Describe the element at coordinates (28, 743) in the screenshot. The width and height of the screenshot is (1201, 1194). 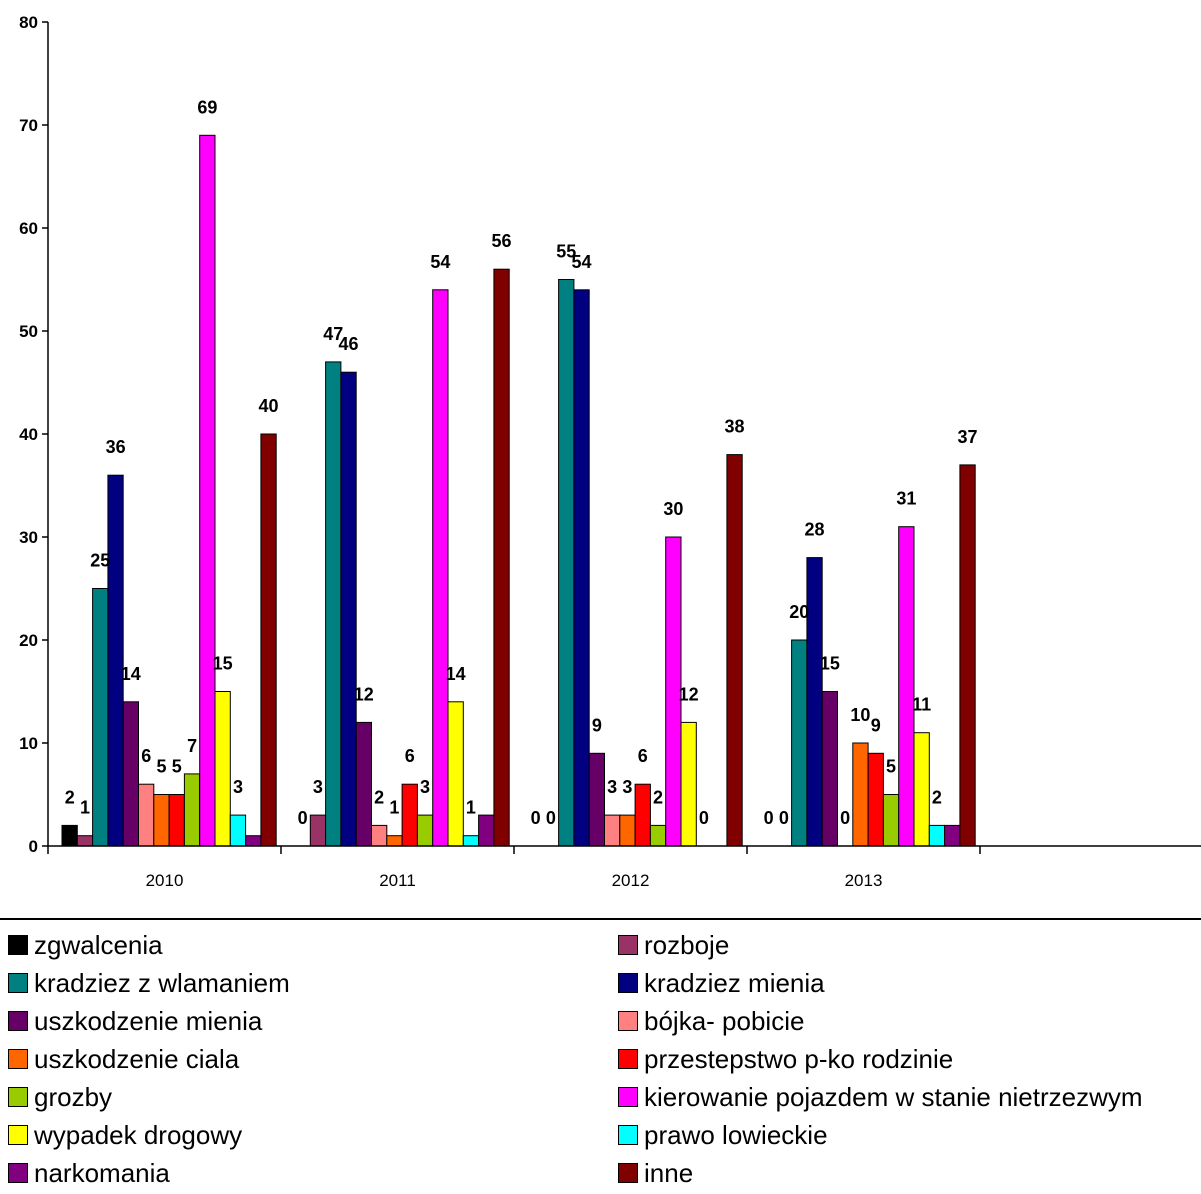
I see `y-tick-label: 10` at that location.